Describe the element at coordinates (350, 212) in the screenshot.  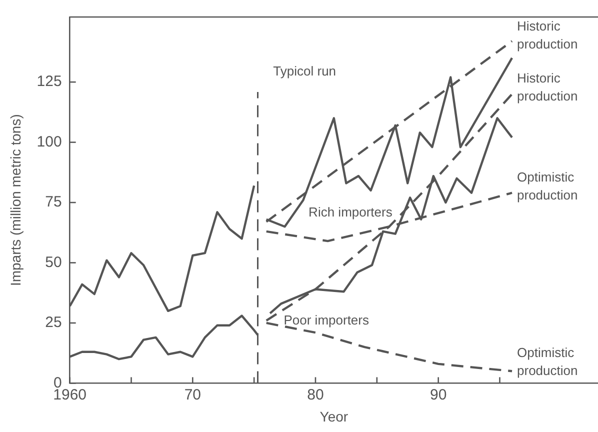
I see `annotation: Rich importers` at that location.